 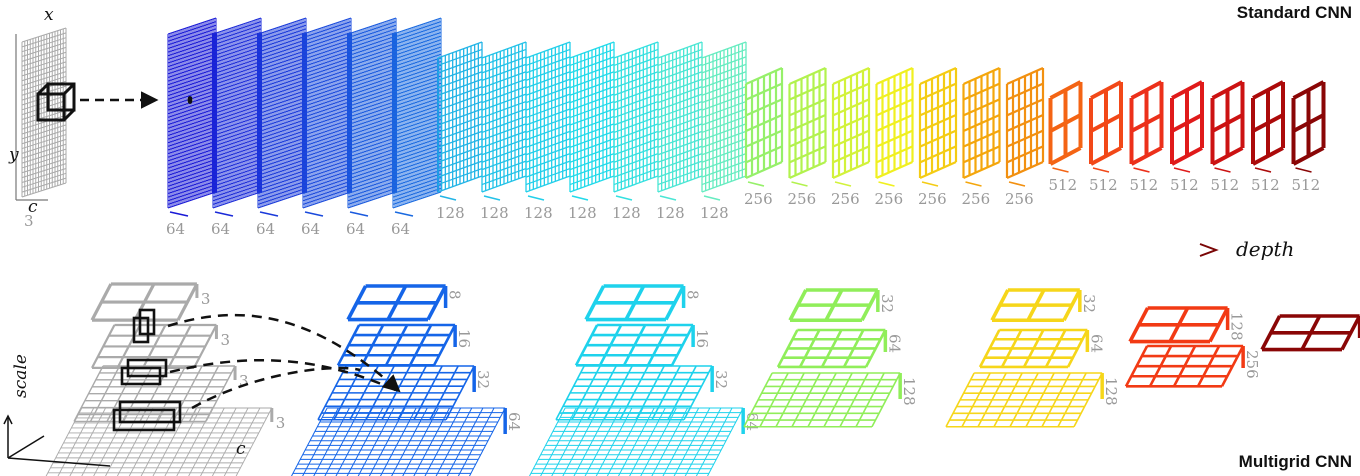 I want to click on multigrid-stage-4: 32 64 128, so click(x=1032, y=358).